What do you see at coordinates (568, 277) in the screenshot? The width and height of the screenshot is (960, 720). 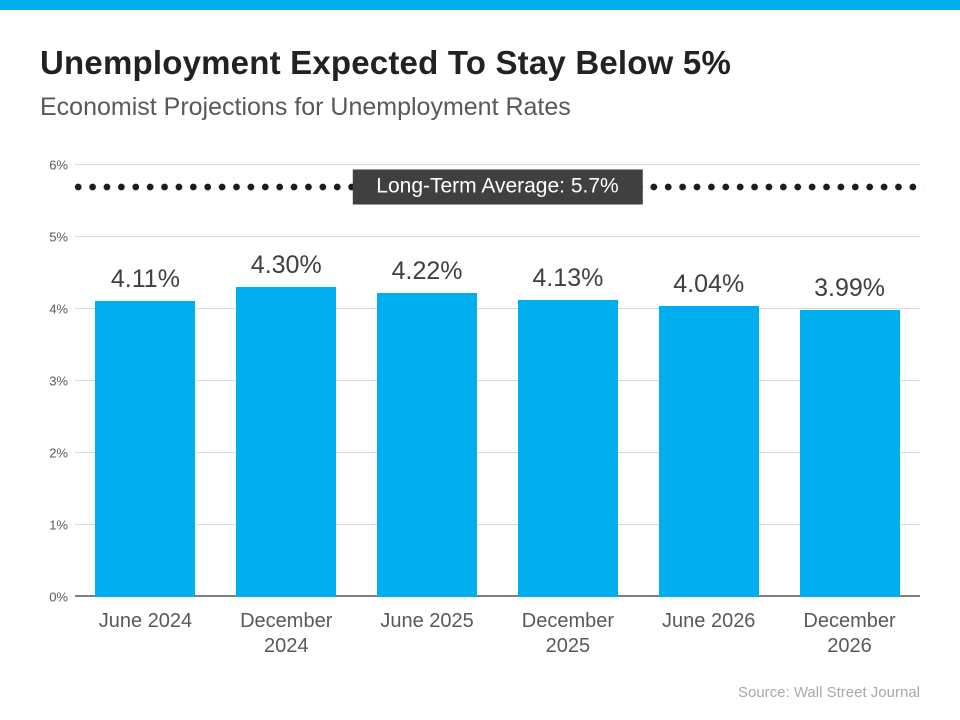 I see `bar-value-label: 4.13%` at bounding box center [568, 277].